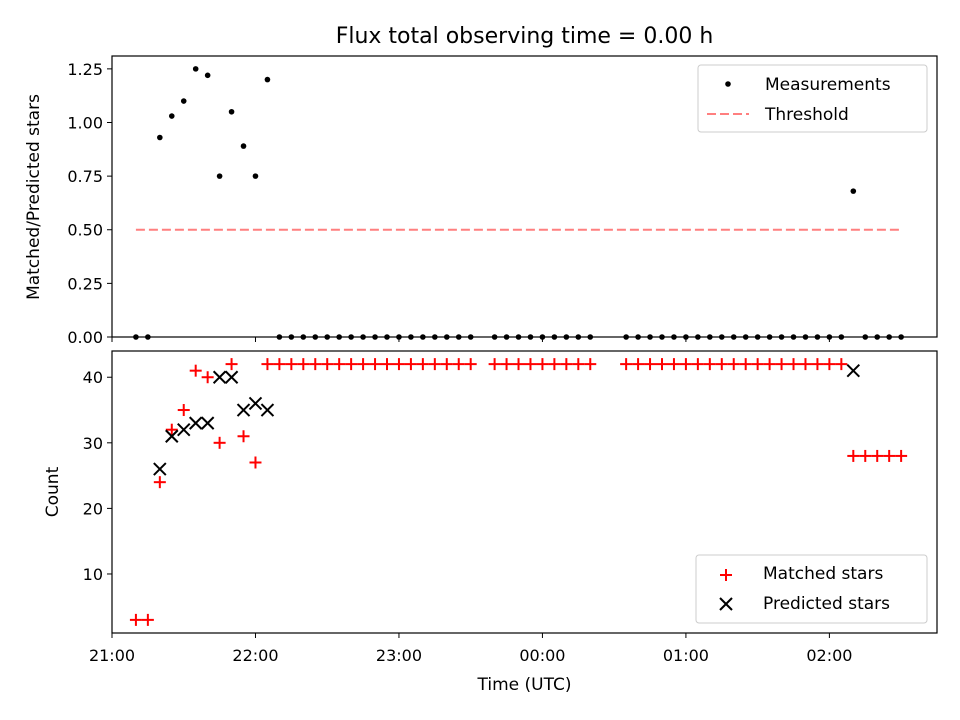 Image resolution: width=960 pixels, height=720 pixels. I want to click on y-tick-label: 1.00, so click(85, 122).